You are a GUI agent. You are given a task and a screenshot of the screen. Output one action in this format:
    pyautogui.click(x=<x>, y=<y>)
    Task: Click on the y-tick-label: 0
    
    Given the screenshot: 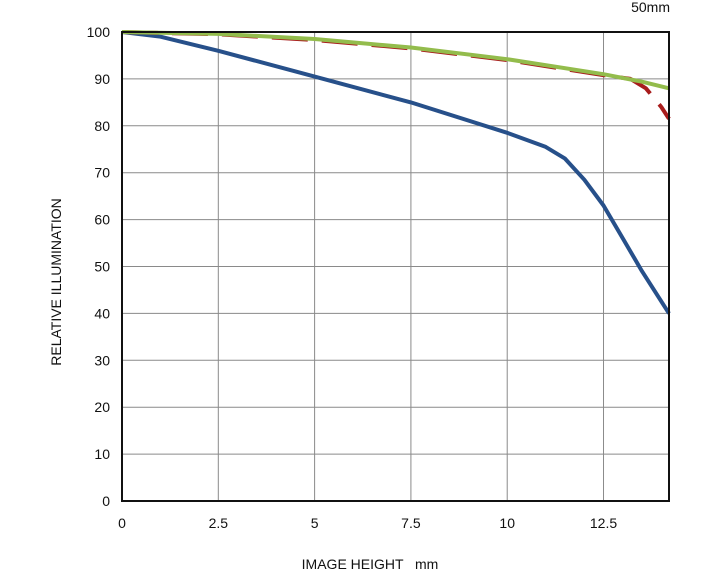 What is the action you would take?
    pyautogui.click(x=106, y=501)
    